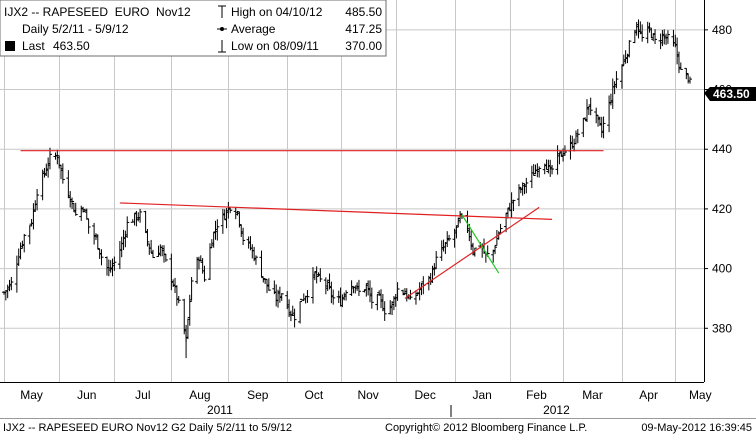 This screenshot has height=437, width=756. I want to click on y-tick-label: 420, so click(722, 209).